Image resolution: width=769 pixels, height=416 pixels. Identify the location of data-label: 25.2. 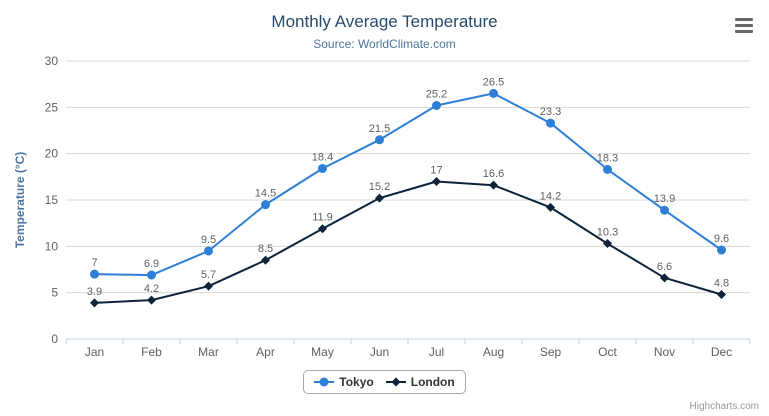
(436, 94).